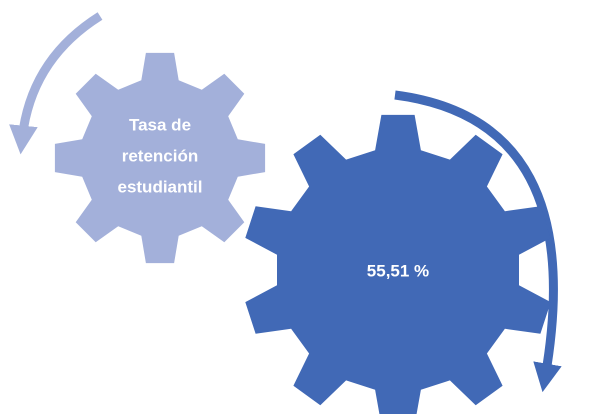 This screenshot has height=414, width=605. Describe the element at coordinates (160, 124) in the screenshot. I see `node-label: Tasa de` at that location.